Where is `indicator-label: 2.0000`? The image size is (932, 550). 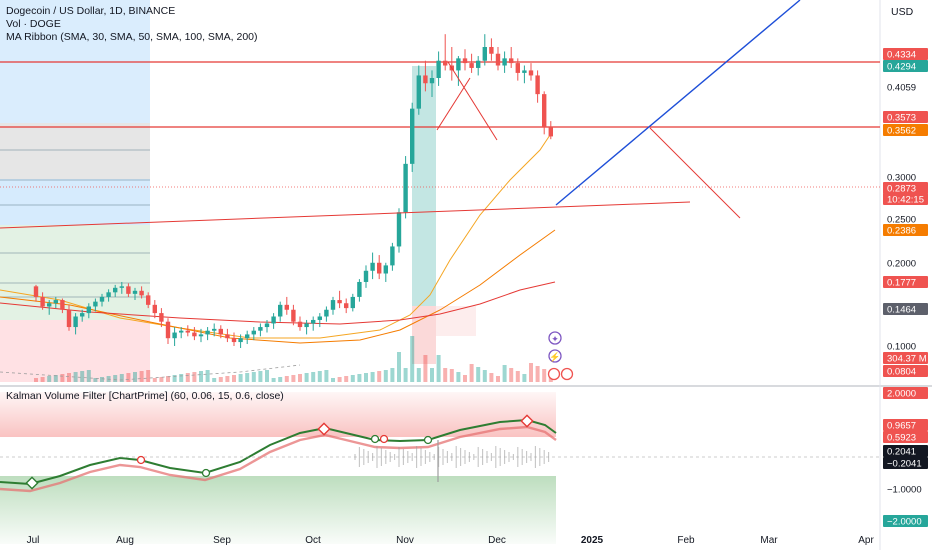
indicator-label: 2.0000 is located at coordinates (901, 394).